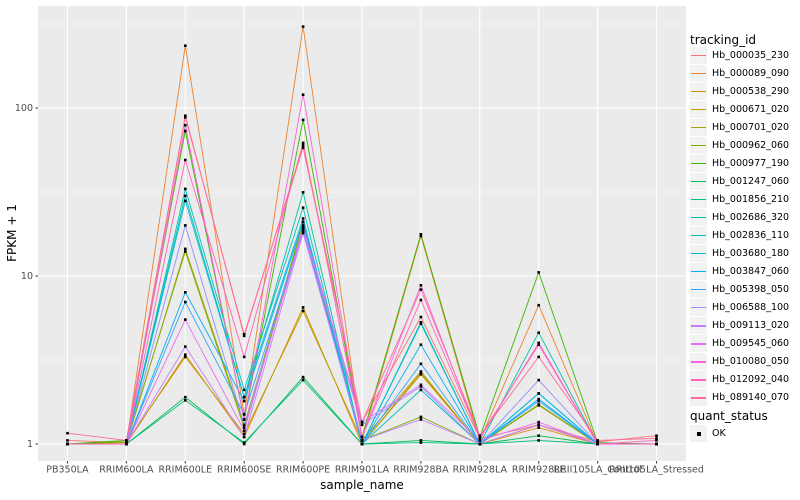  What do you see at coordinates (751, 163) in the screenshot?
I see `legend-item-label: Hb_000977_190` at bounding box center [751, 163].